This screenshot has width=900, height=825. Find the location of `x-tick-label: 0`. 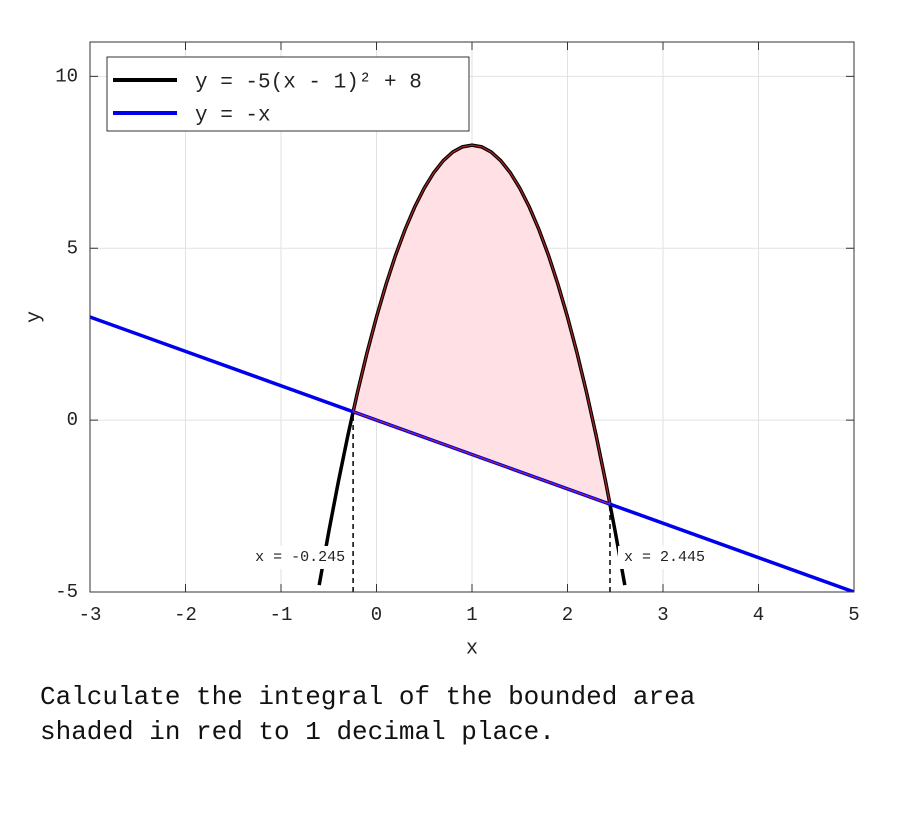

x-tick-label: 0 is located at coordinates (376, 615).